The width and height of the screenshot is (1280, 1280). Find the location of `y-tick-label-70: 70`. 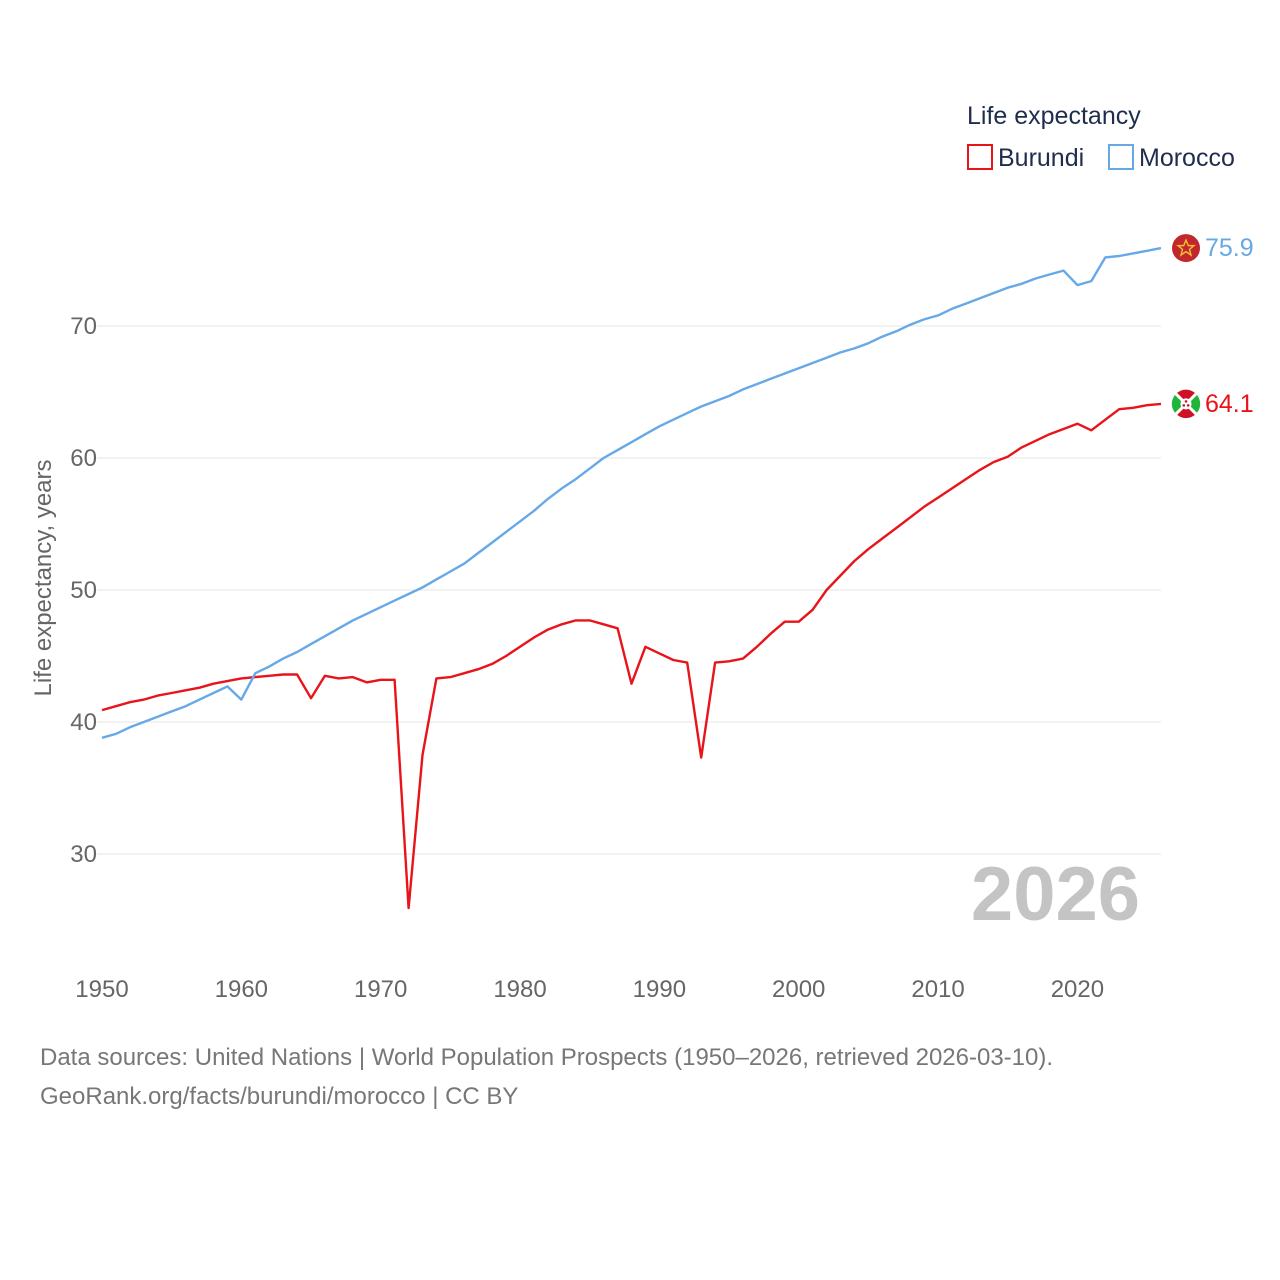

y-tick-label-70: 70 is located at coordinates (83, 326).